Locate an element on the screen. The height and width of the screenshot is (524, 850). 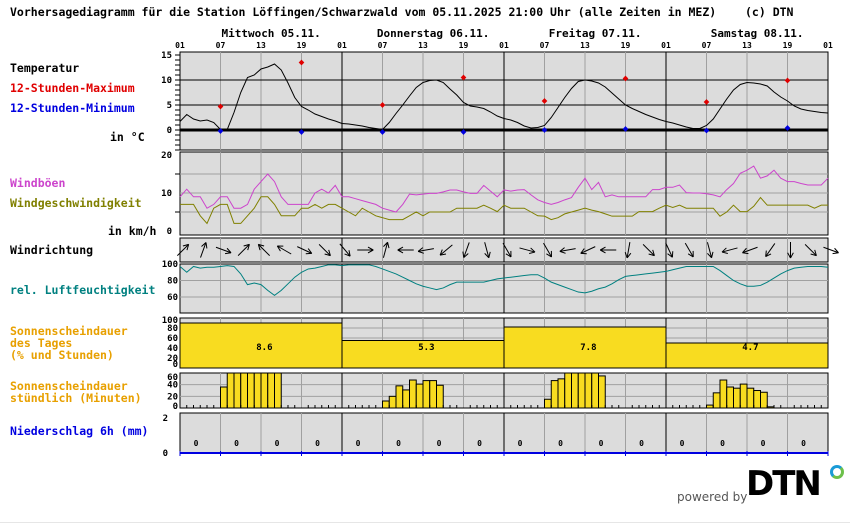
day-label: Freitag 07.11. is located at coordinates (595, 33).